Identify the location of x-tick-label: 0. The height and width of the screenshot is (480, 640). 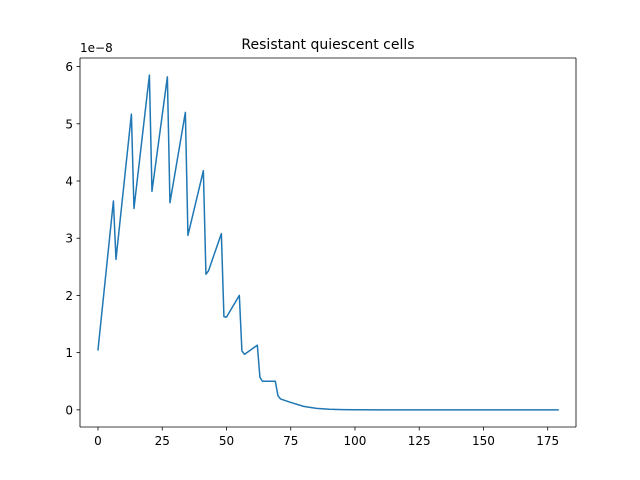
(98, 441).